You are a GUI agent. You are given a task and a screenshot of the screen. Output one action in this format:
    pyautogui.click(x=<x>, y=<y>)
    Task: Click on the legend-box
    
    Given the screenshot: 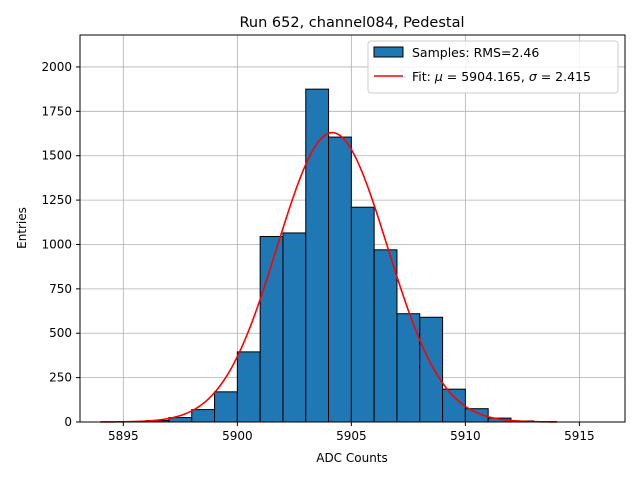 What is the action you would take?
    pyautogui.click(x=493, y=67)
    